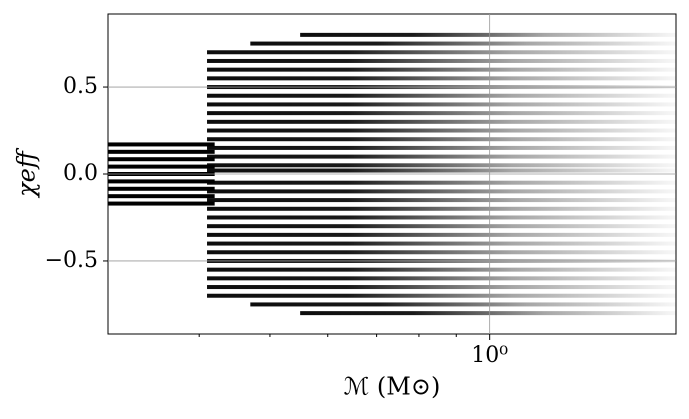  What do you see at coordinates (27, 173) in the screenshot?
I see `y-axis-label: χeff` at bounding box center [27, 173].